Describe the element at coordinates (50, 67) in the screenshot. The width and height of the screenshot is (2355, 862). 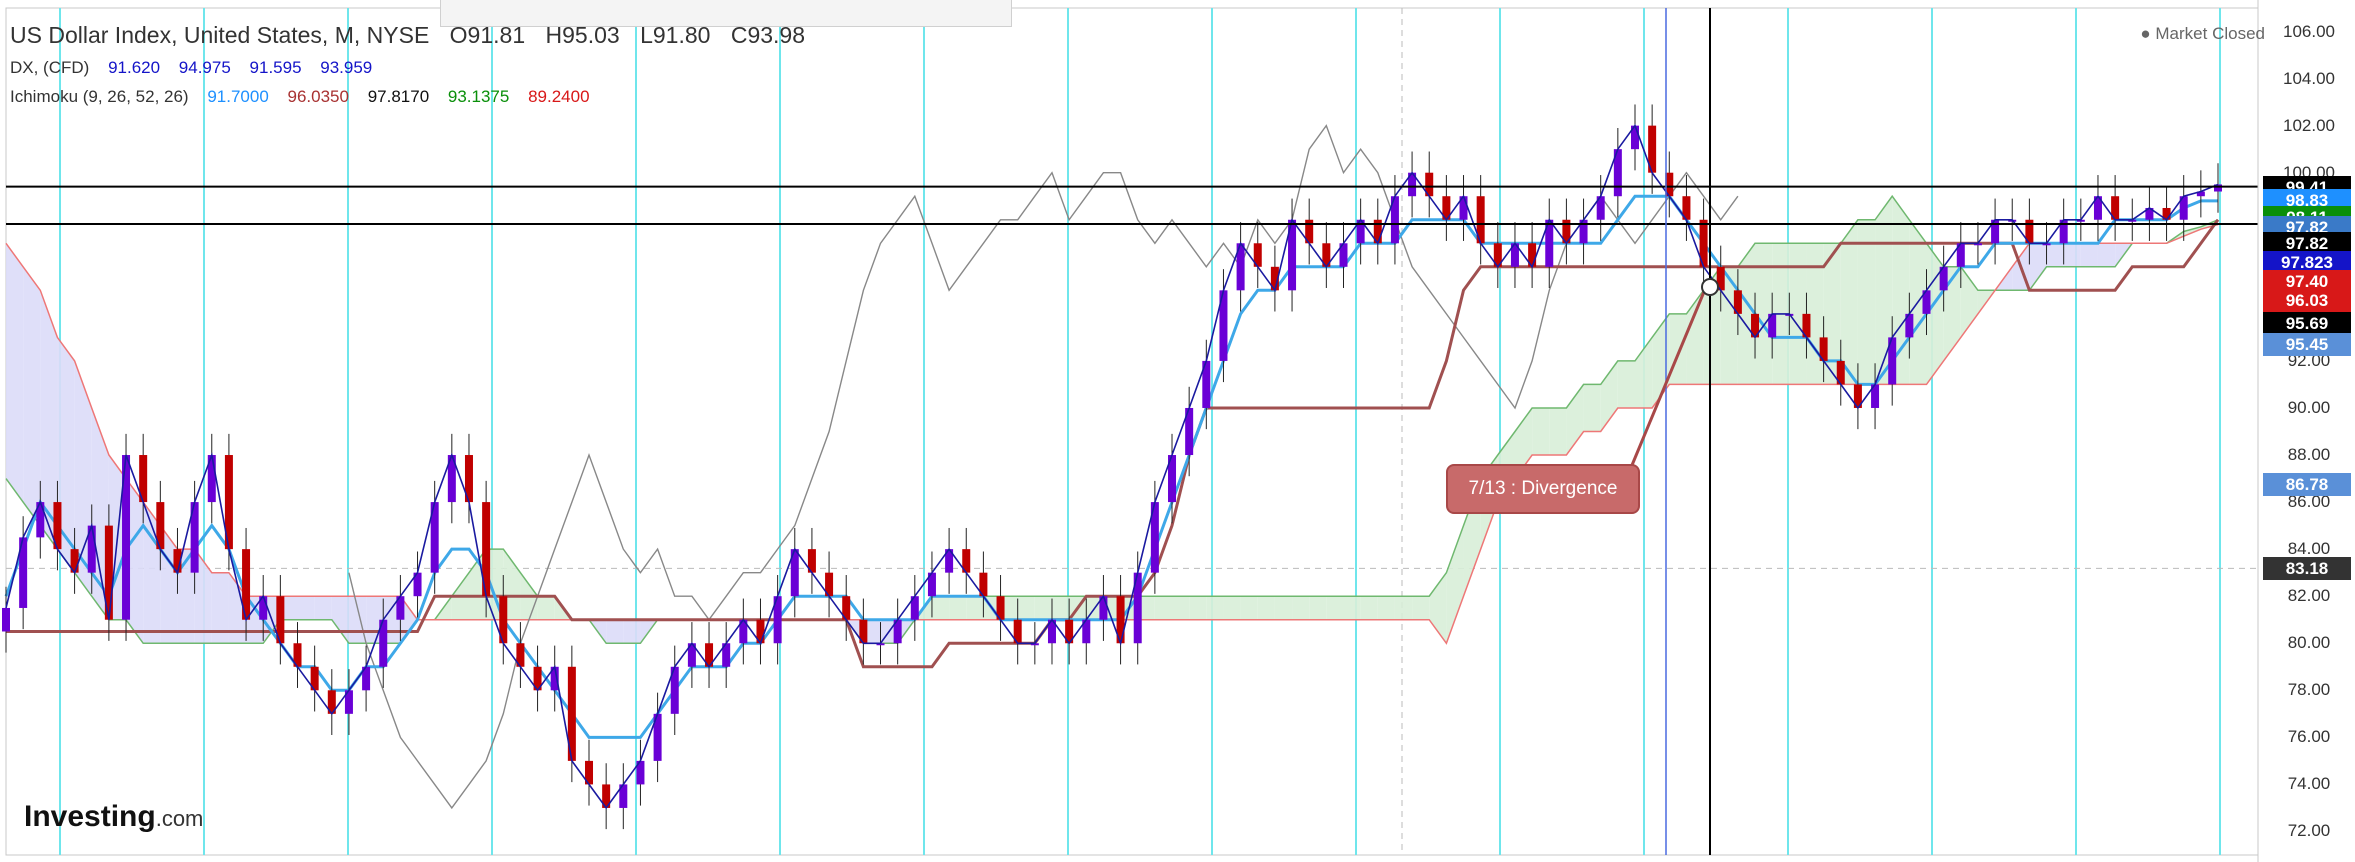
I see `dx-label: DX, (CFD)` at that location.